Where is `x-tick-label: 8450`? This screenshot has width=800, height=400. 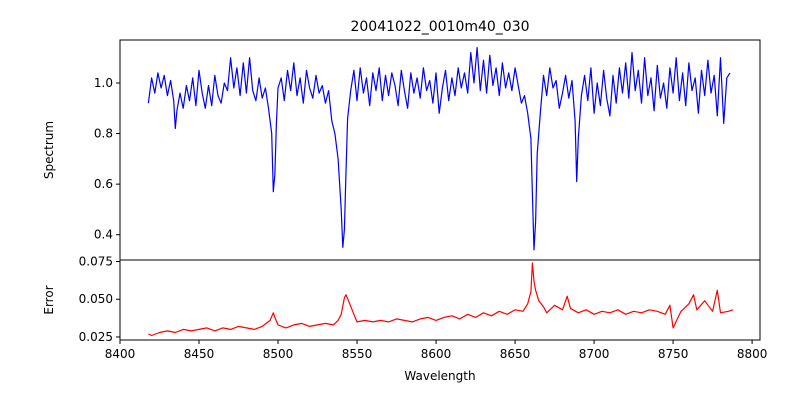 x-tick-label: 8450 is located at coordinates (199, 354).